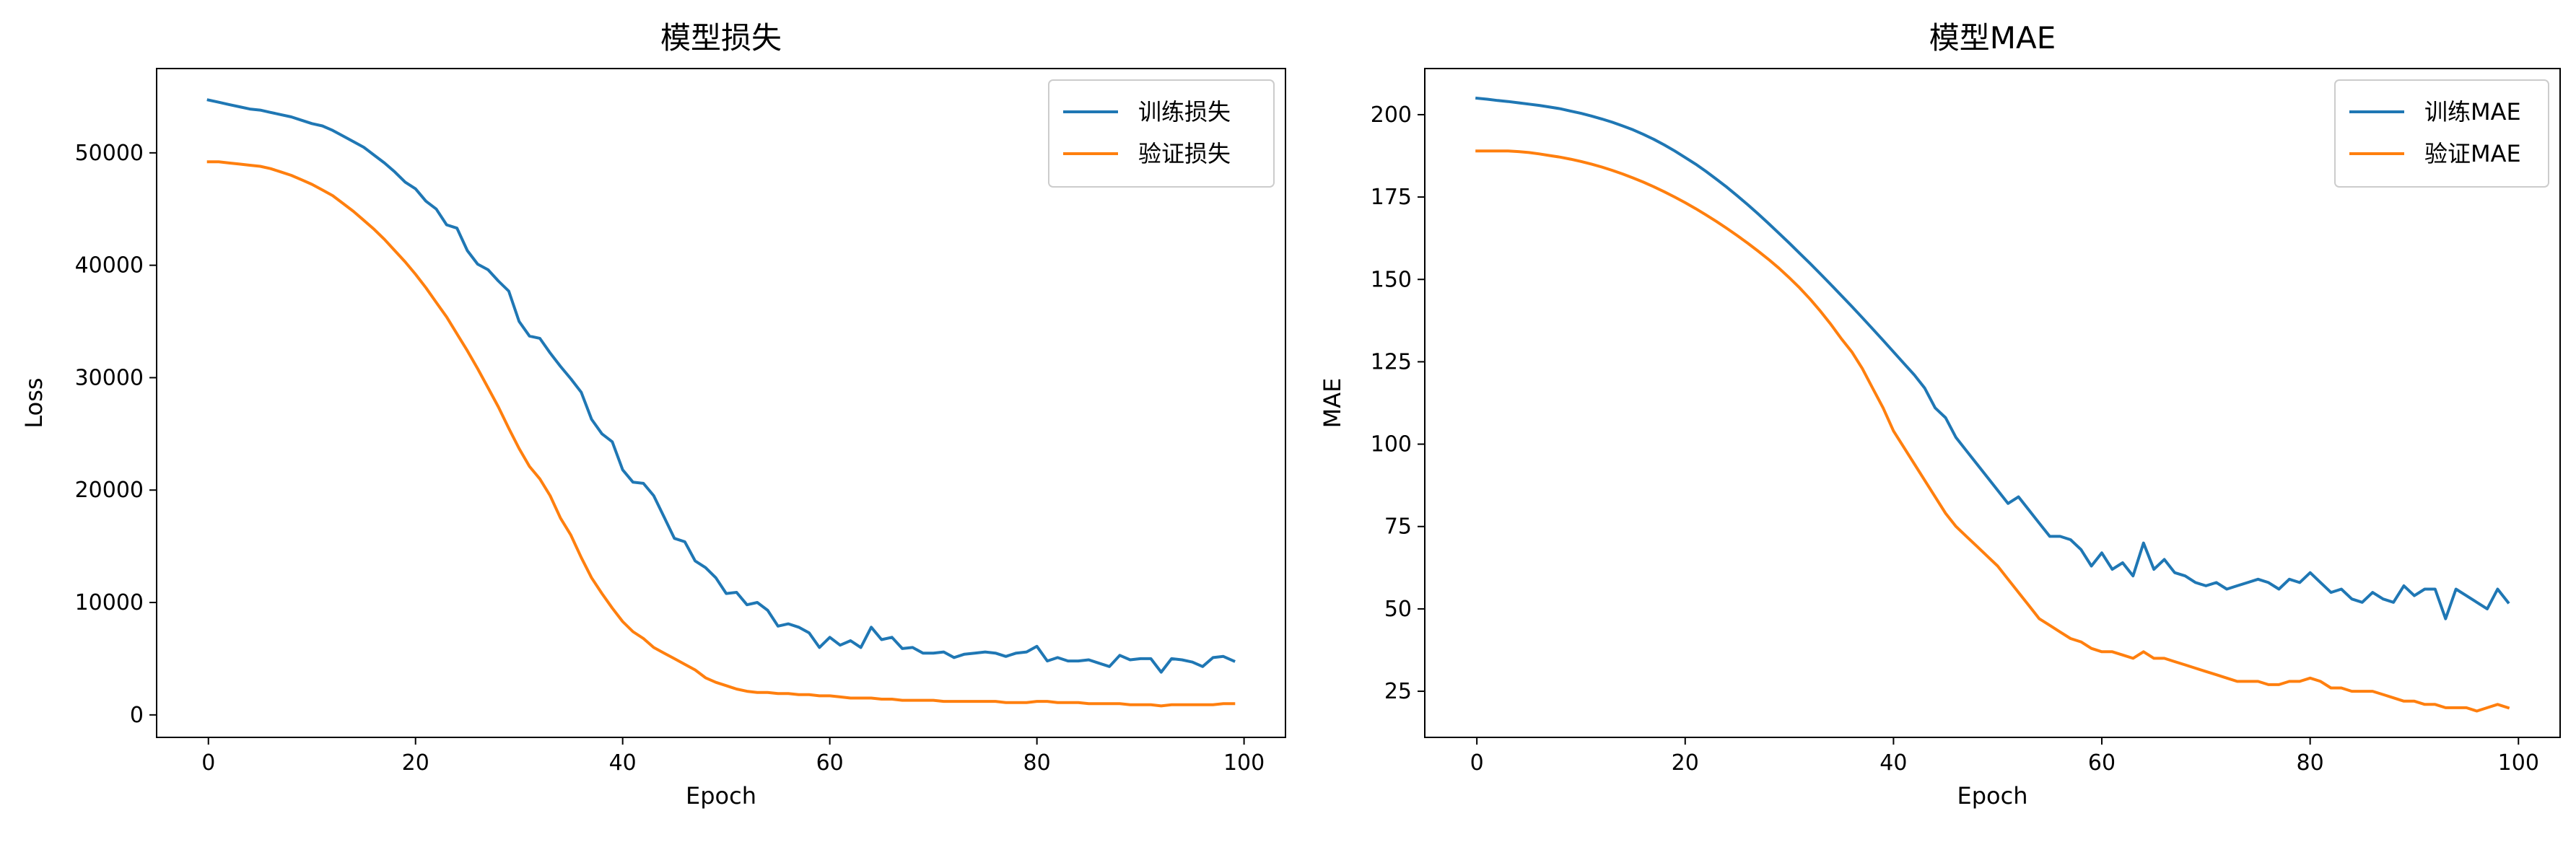  What do you see at coordinates (1184, 112) in the screenshot?
I see `loss-legend-label: 训练损失` at bounding box center [1184, 112].